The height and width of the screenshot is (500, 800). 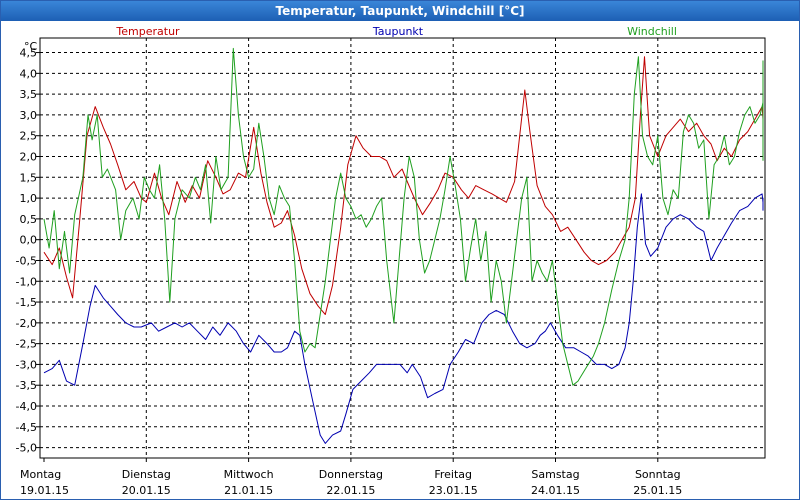 What do you see at coordinates (44, 490) in the screenshot?
I see `x-tick-date: 19.01.15` at bounding box center [44, 490].